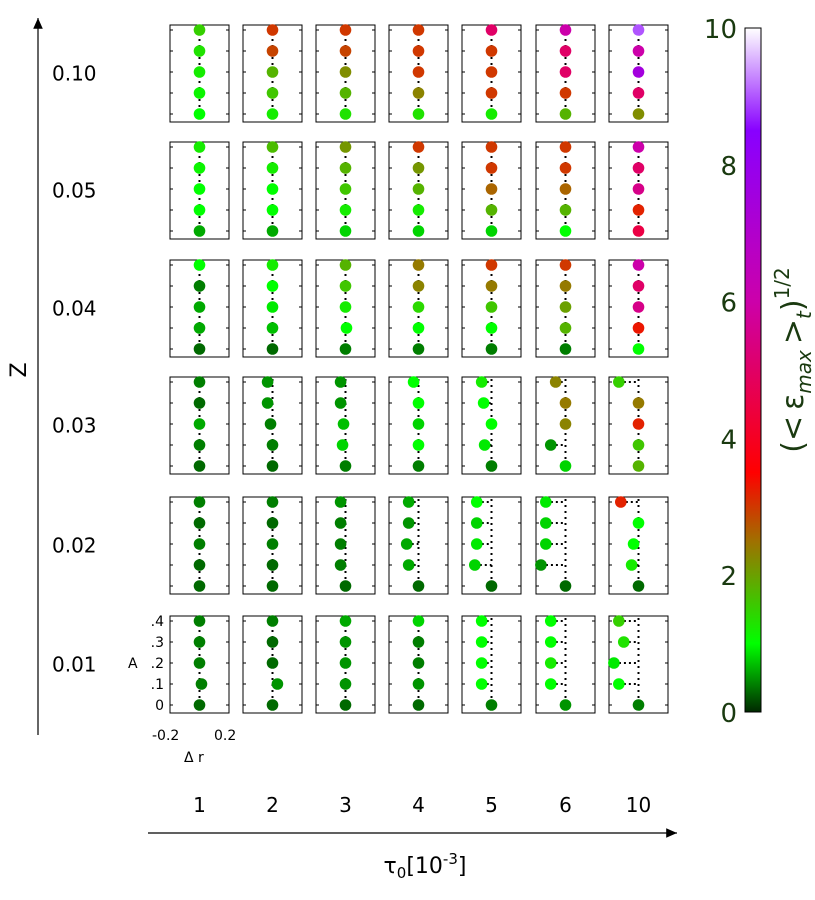 The height and width of the screenshot is (900, 815). What do you see at coordinates (272, 805) in the screenshot?
I see `column-label: 2` at bounding box center [272, 805].